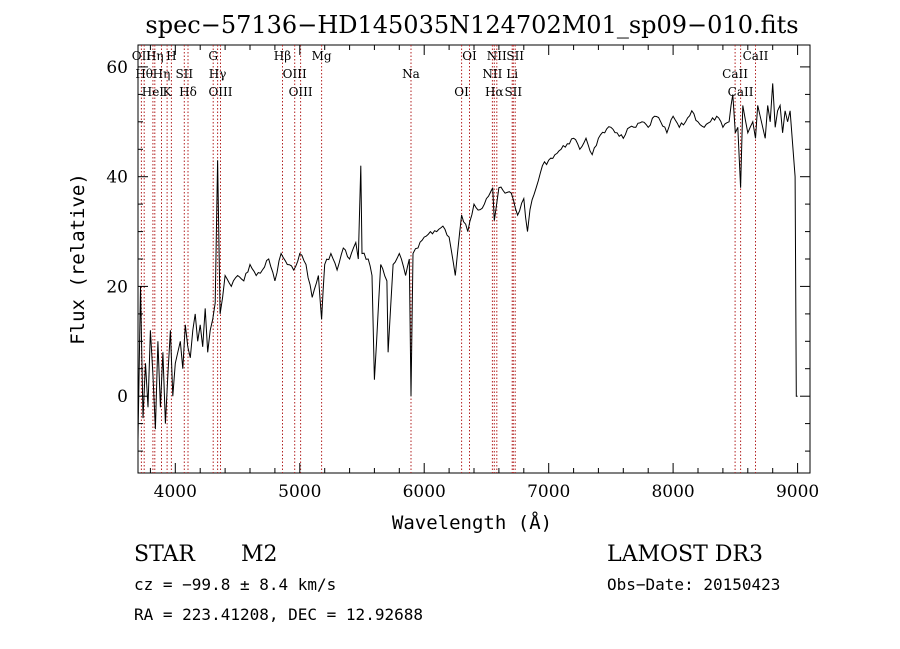 Image resolution: width=900 pixels, height=649 pixels. Describe the element at coordinates (220, 92) in the screenshot. I see `spectral-line-label-11: OIII` at that location.